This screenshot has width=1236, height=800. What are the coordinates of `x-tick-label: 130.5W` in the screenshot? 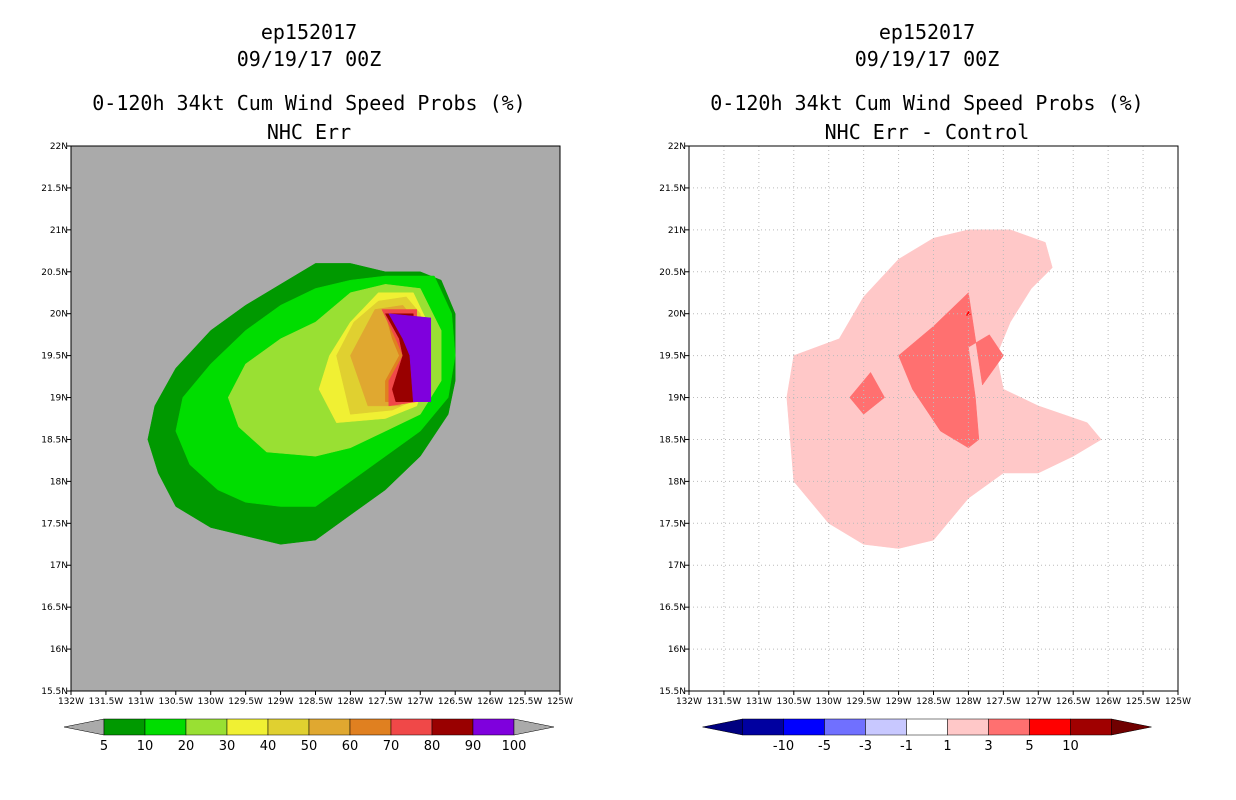 It's located at (175, 702).